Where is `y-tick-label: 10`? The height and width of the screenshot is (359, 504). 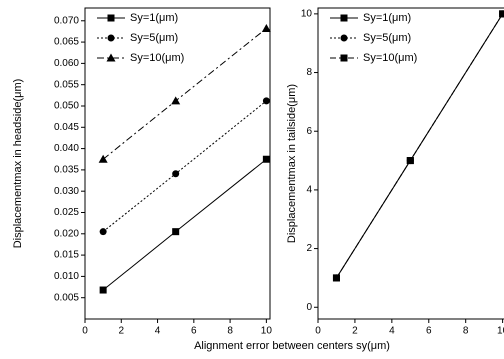
y-tick-label: 10 is located at coordinates (307, 14).